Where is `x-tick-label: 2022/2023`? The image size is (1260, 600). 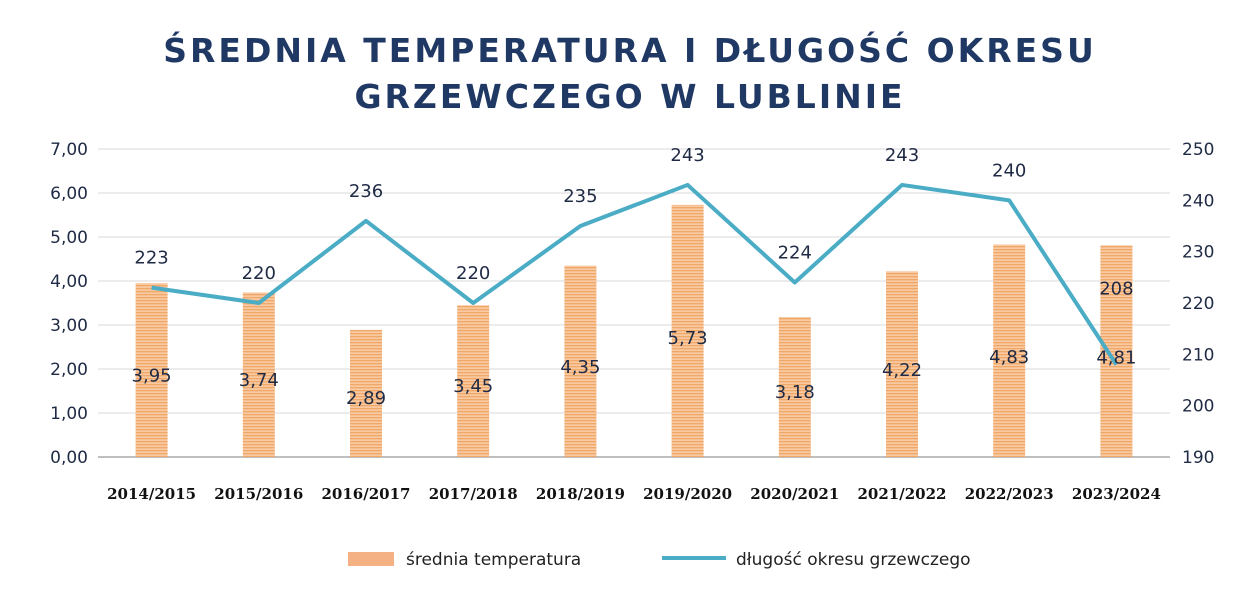 x-tick-label: 2022/2023 is located at coordinates (1009, 494).